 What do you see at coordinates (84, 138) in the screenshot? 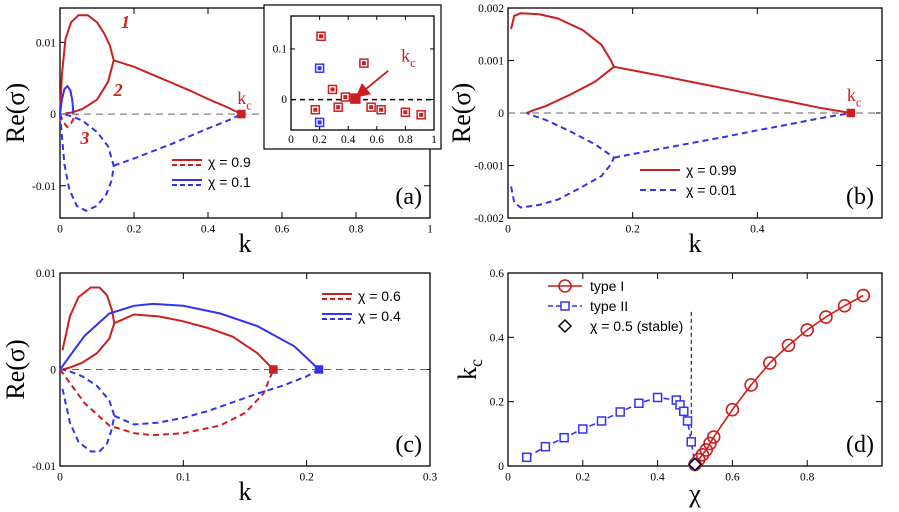
I see `branch-label: 3` at bounding box center [84, 138].